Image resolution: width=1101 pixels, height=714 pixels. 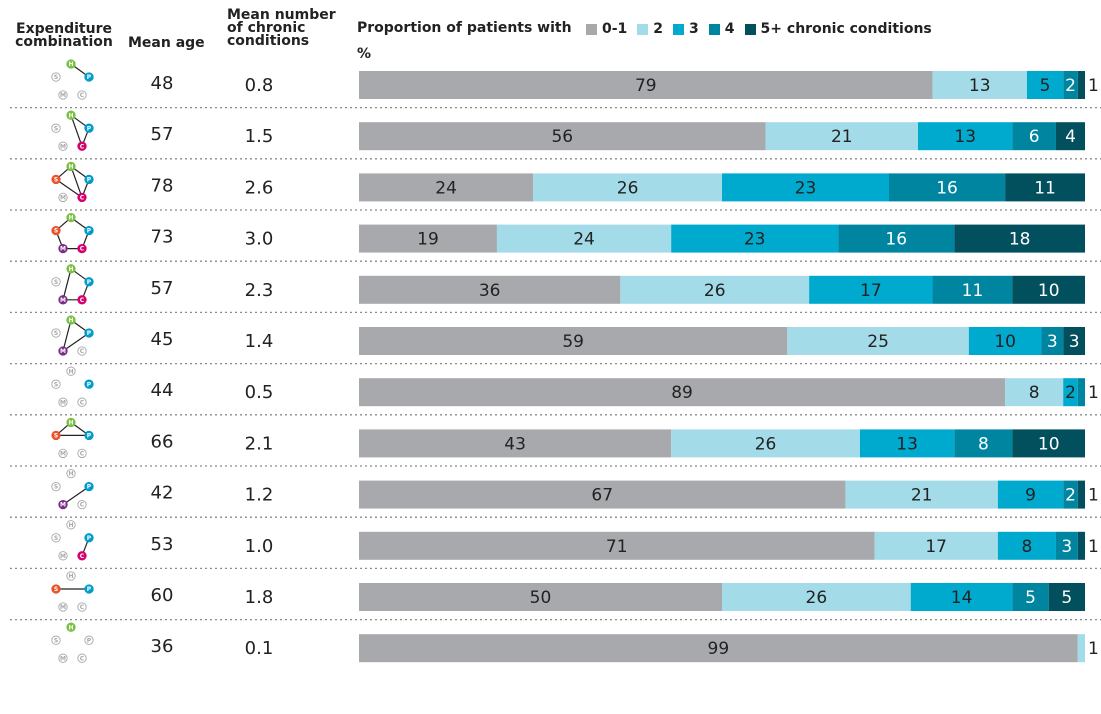 I want to click on chart-row: H P C M S 44 0.5 89 8 2 1, so click(x=555, y=384).